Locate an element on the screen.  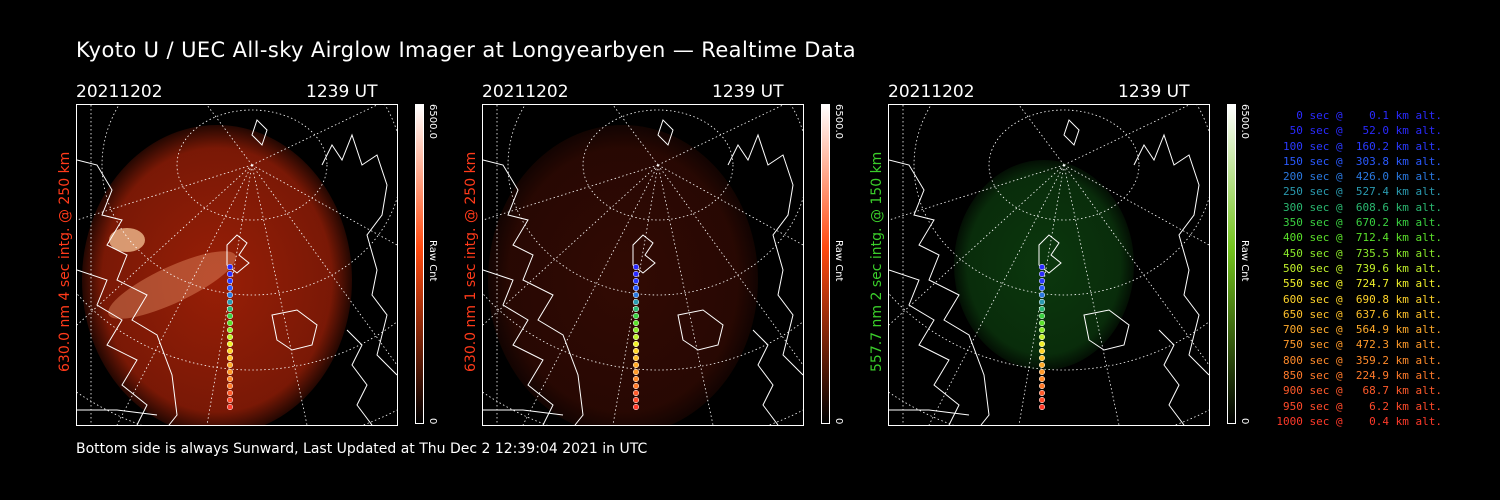
panel-2-colorbar-label: Raw Cnt is located at coordinates (838, 261).